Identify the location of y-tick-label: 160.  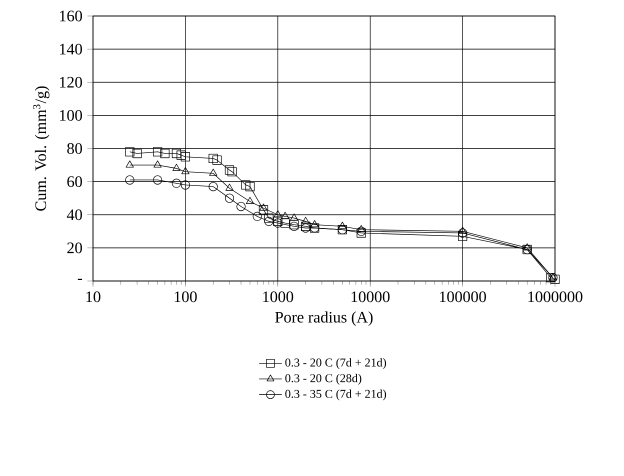
(71, 16).